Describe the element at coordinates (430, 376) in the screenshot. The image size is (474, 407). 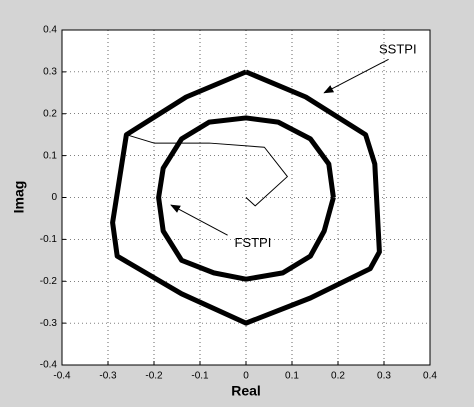
I see `x-tick-label: 0.4` at that location.